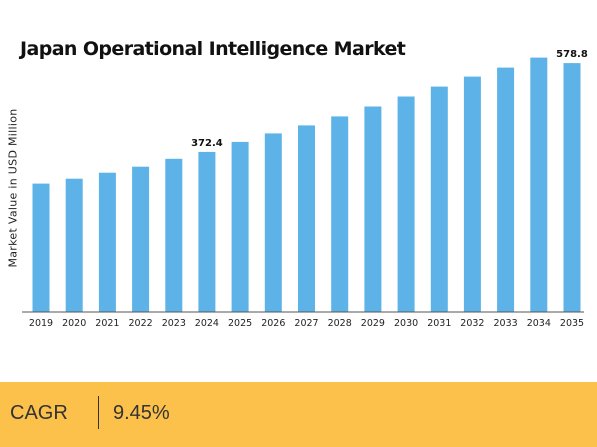 The image size is (597, 447). What do you see at coordinates (373, 323) in the screenshot?
I see `x-tick-label-2029: 2029` at bounding box center [373, 323].